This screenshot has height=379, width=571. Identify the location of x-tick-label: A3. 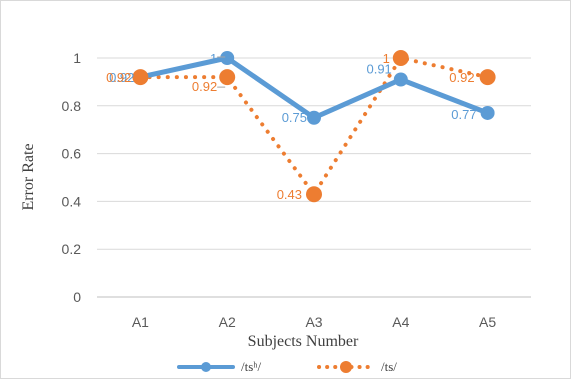
(313, 322).